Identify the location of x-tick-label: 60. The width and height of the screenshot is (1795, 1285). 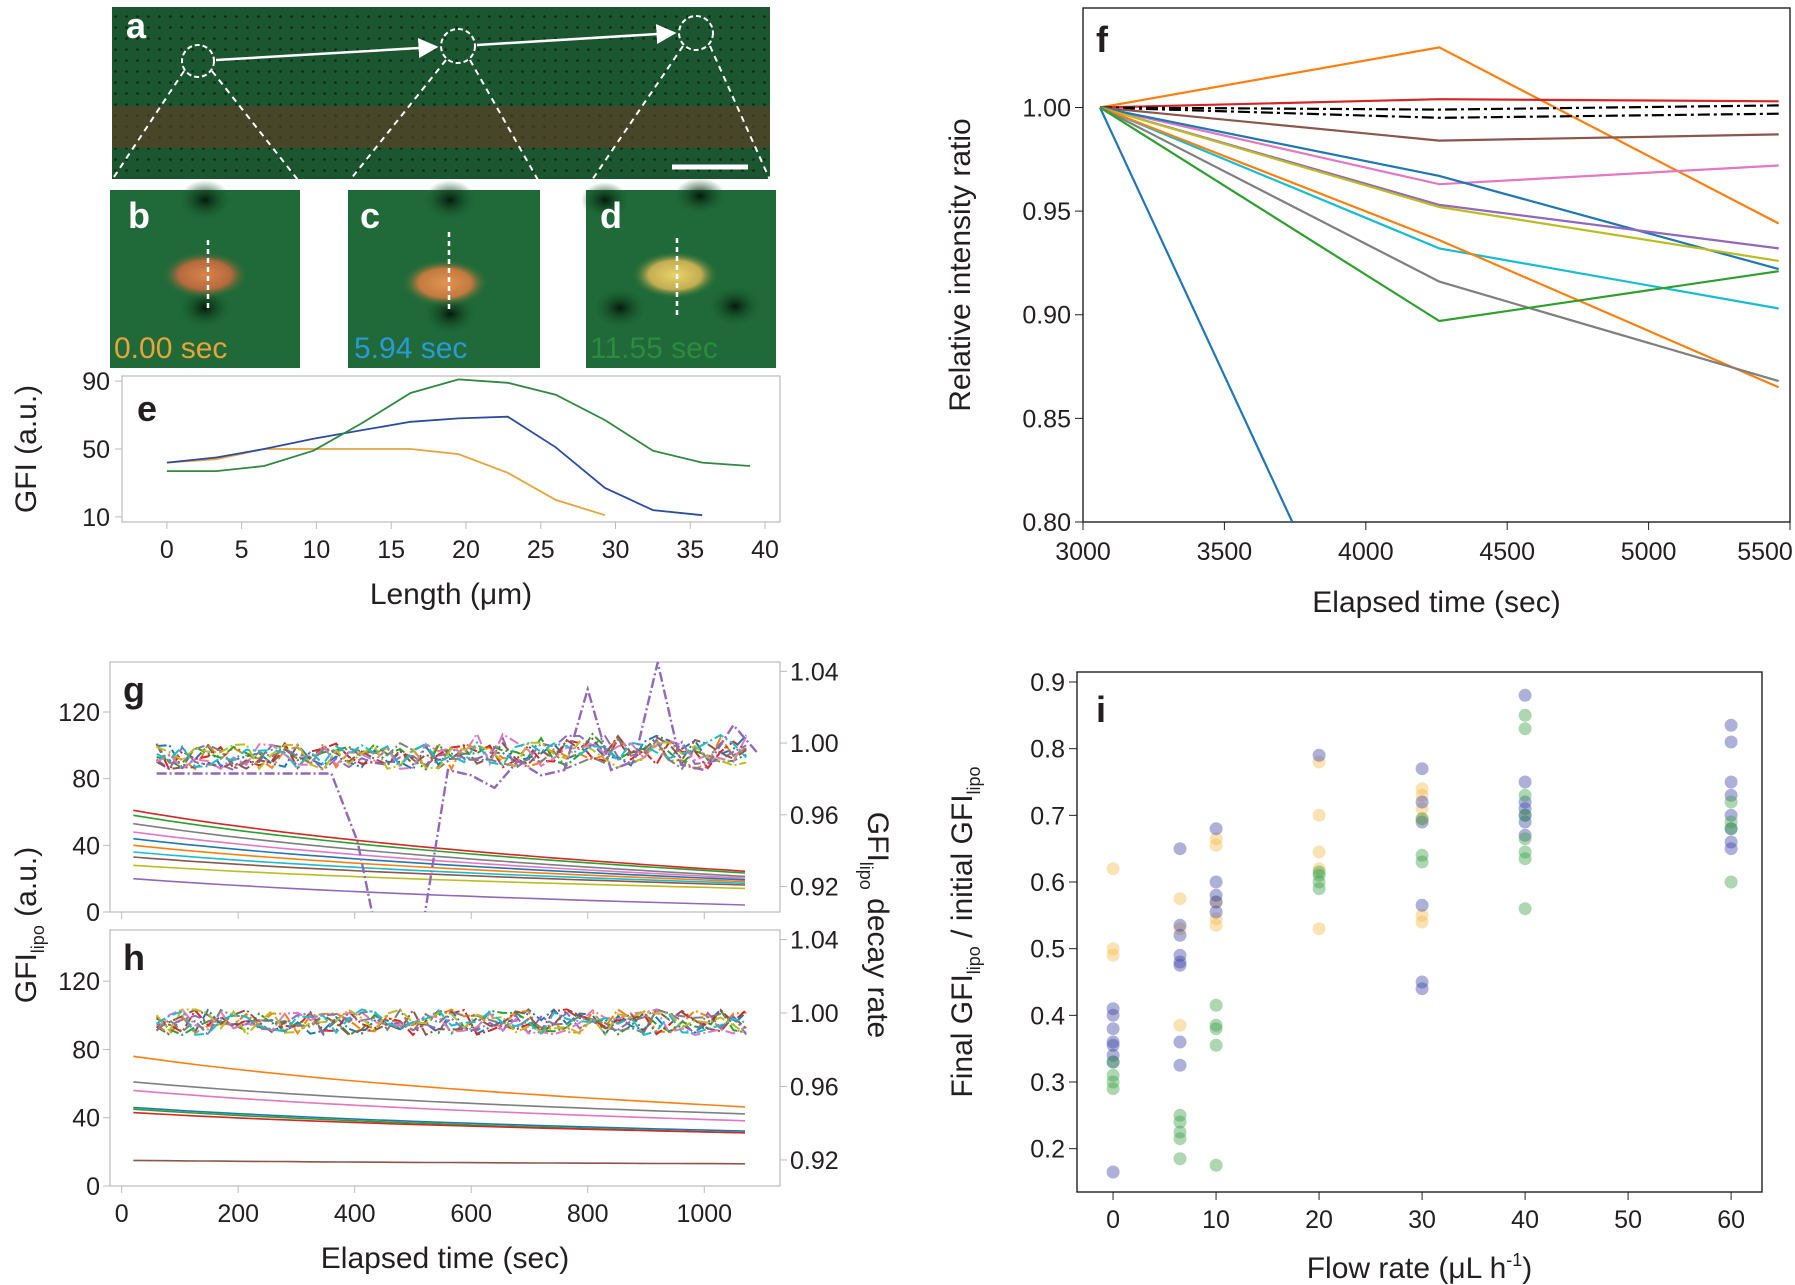
(1731, 1220).